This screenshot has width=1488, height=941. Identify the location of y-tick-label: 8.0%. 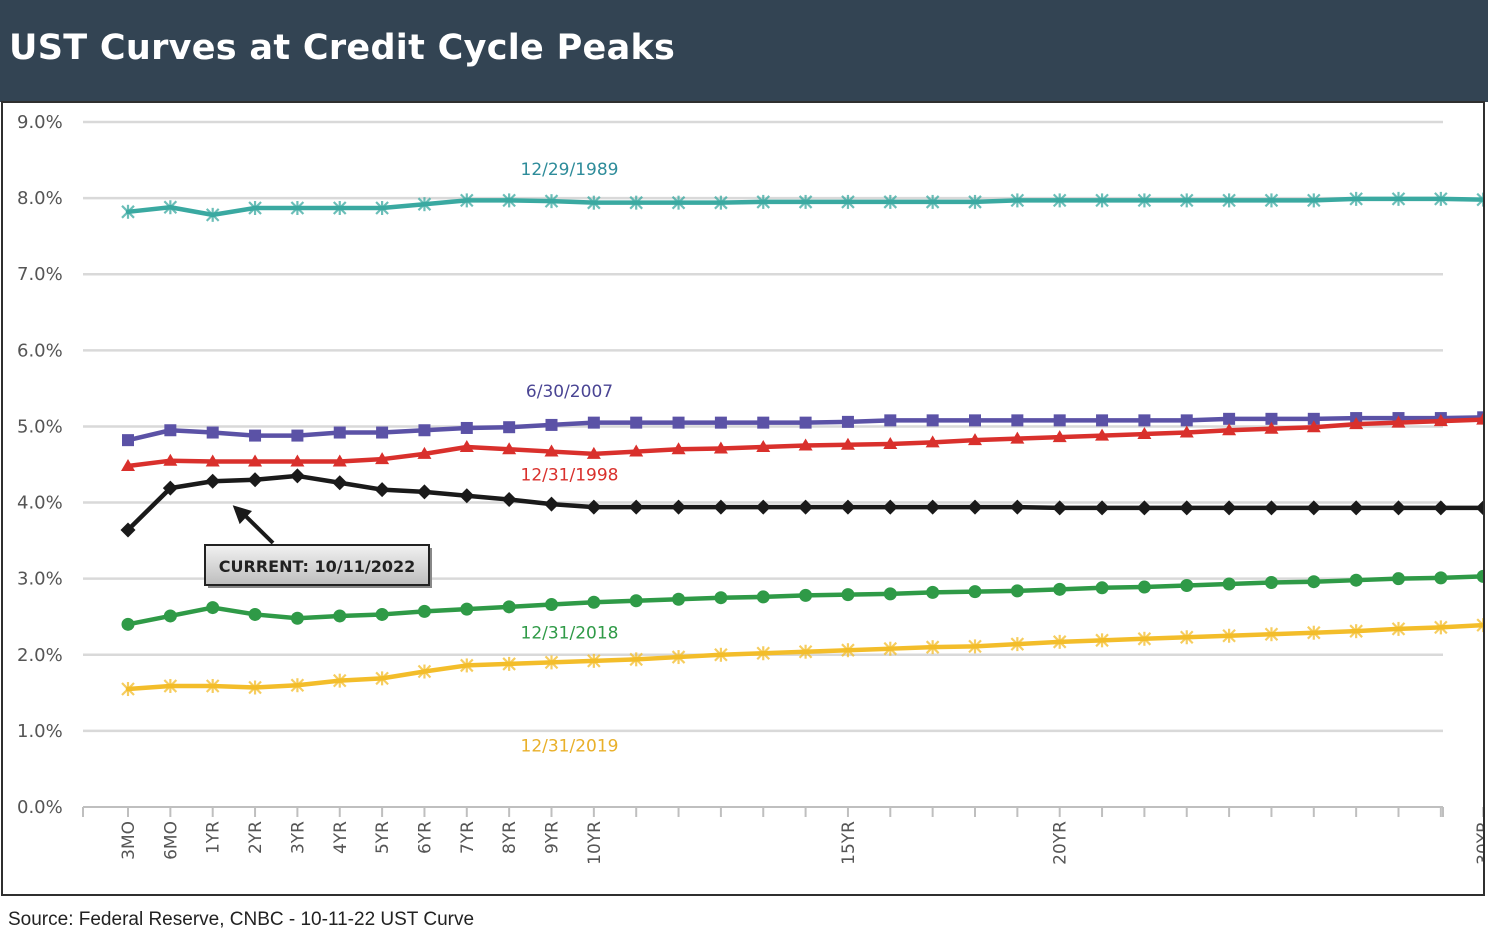
(40, 198).